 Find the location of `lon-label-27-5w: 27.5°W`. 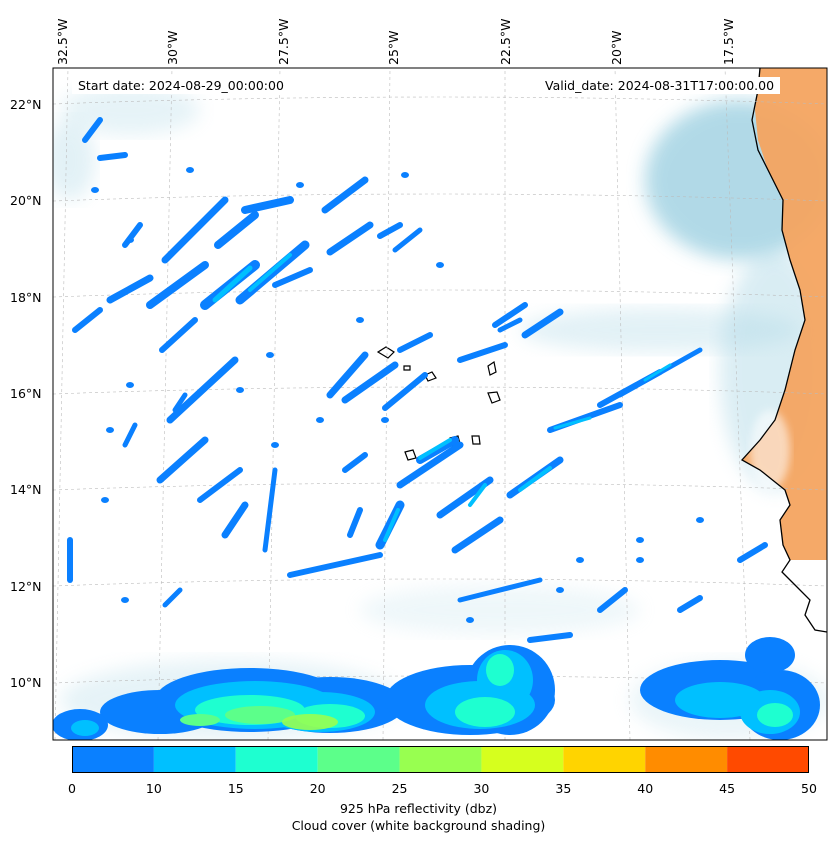

lon-label-27-5w: 27.5°W is located at coordinates (283, 41).